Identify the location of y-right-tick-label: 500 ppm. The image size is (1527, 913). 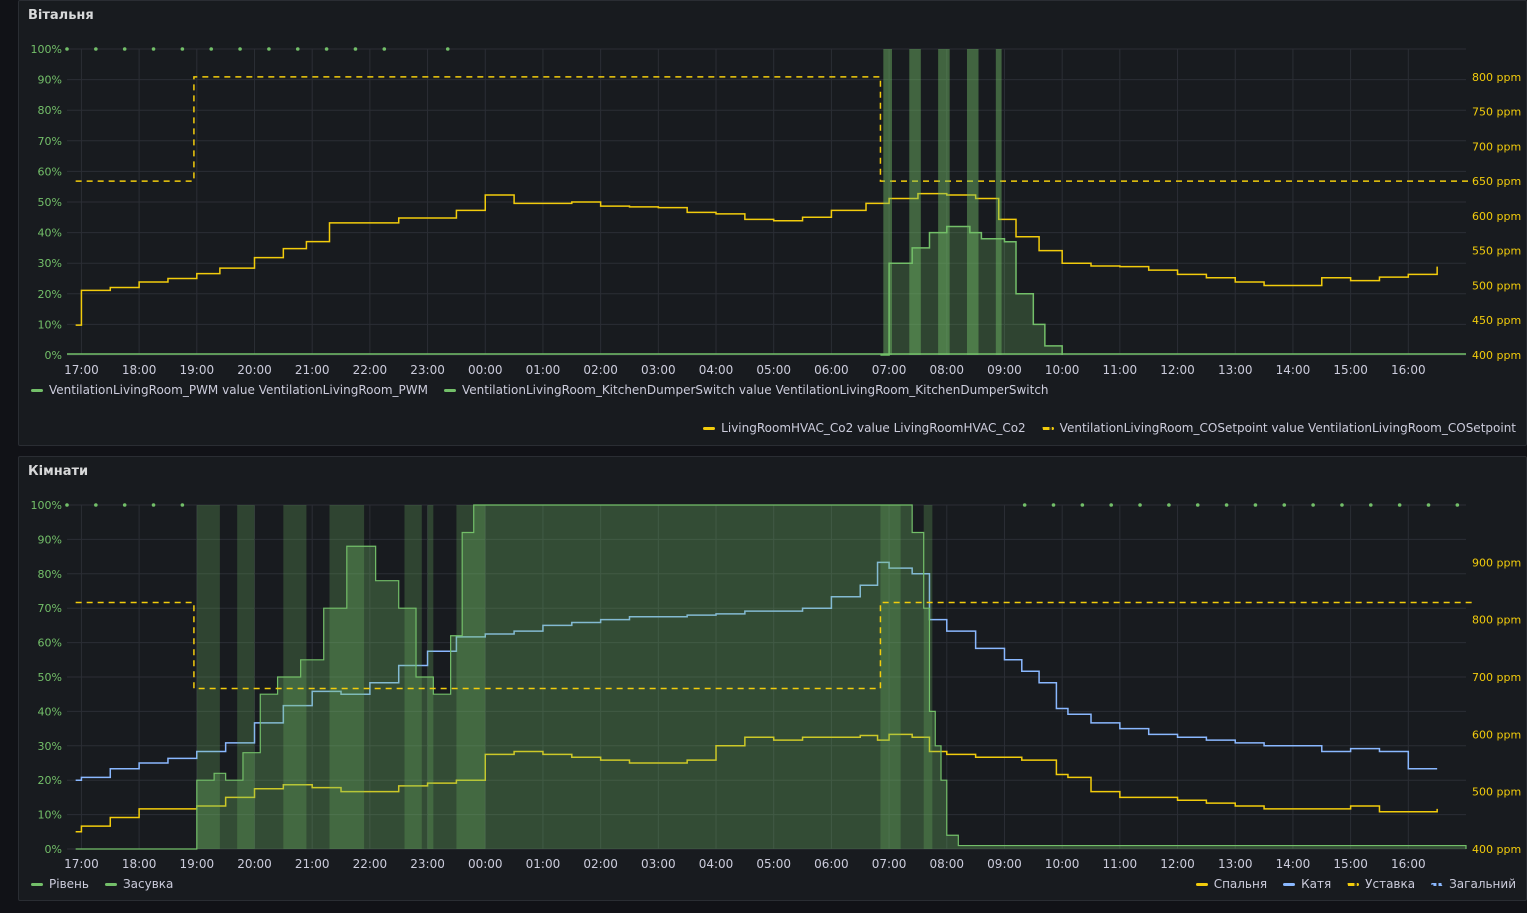
(1496, 285).